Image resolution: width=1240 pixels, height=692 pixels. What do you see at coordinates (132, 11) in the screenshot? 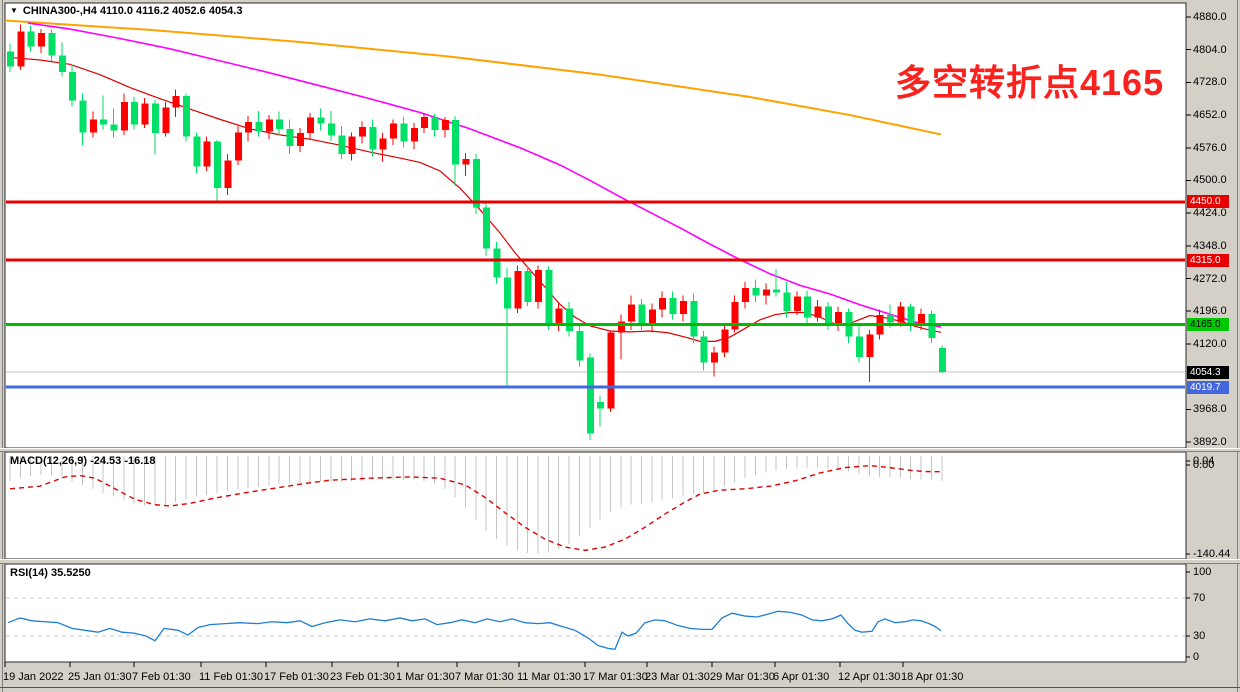
I see `symbol-ohlc-text: CHINA300-,H4 4110.0 4116.2 4052.6 4054.3` at bounding box center [132, 11].